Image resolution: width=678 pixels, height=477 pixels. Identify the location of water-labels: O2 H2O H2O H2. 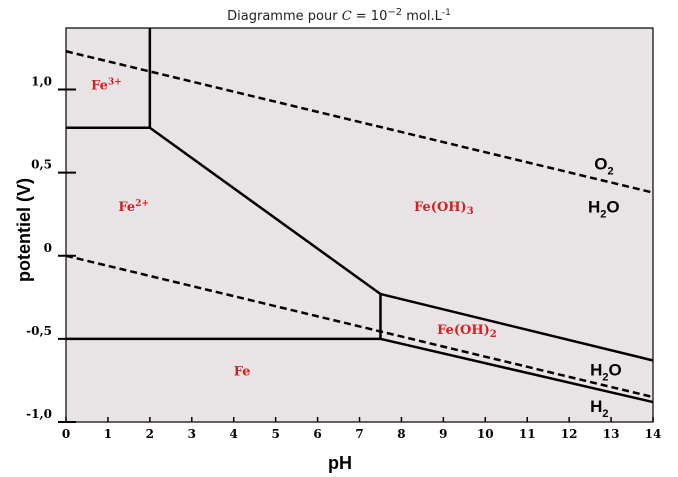
(605, 287).